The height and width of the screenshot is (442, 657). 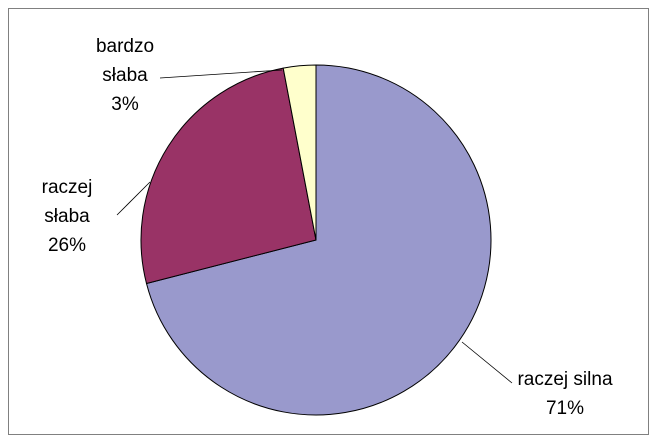 What do you see at coordinates (565, 394) in the screenshot?
I see `data-label: raczej silna 71%` at bounding box center [565, 394].